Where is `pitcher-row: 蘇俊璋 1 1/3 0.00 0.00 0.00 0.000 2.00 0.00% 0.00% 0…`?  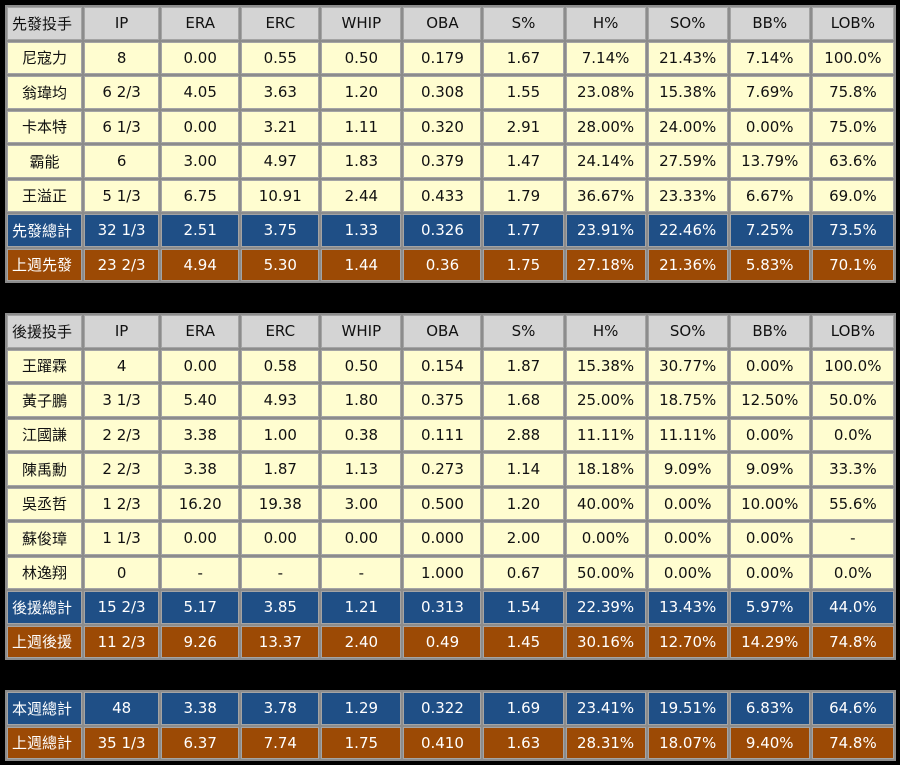 pitcher-row: 蘇俊璋 1 1/3 0.00 0.00 0.00 0.000 2.00 0.00% 0.00% 0… is located at coordinates (450, 538).